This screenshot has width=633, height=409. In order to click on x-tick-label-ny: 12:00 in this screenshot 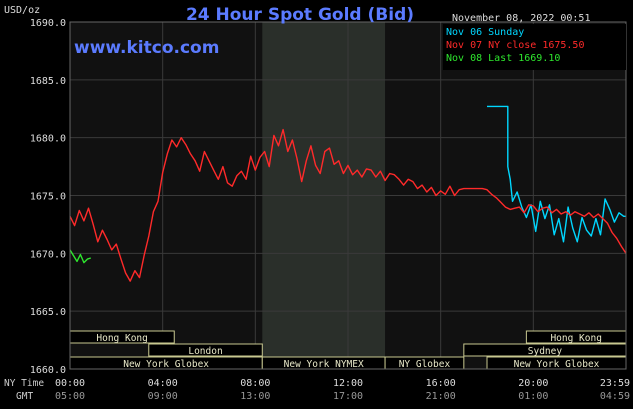, I will do `click(348, 383)`.